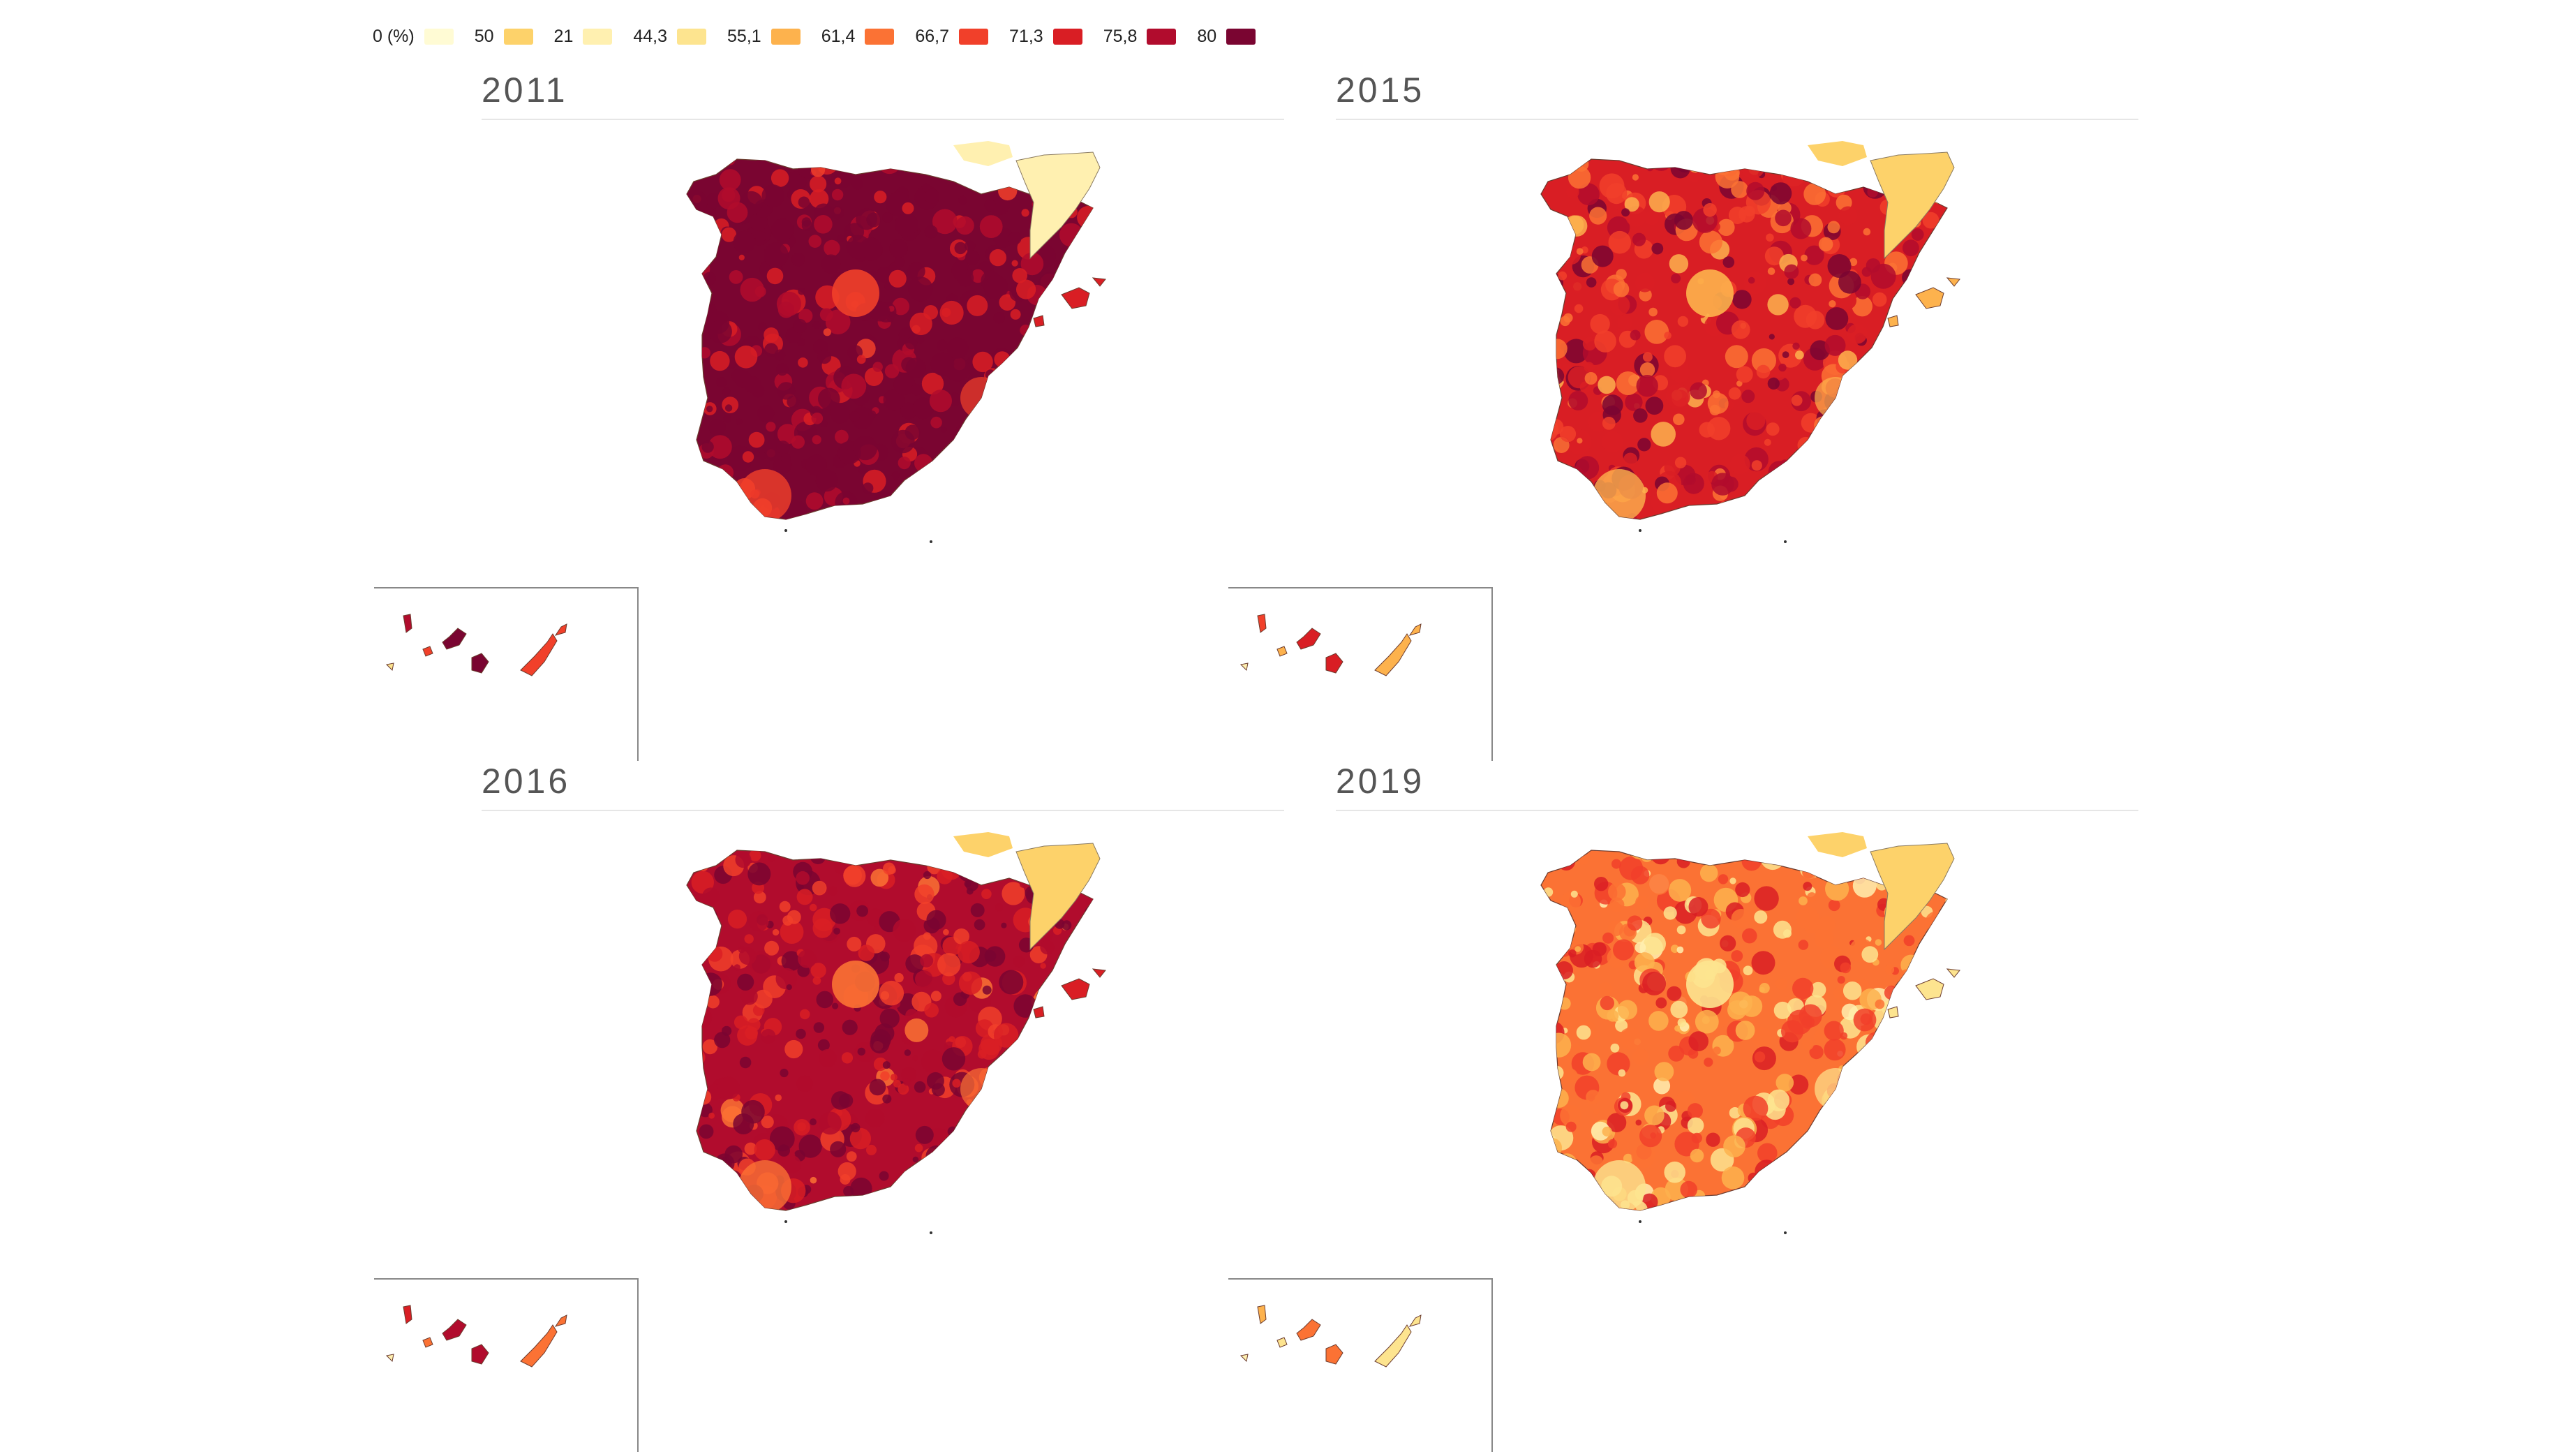  I want to click on legend-item: 0 (%), so click(414, 37).